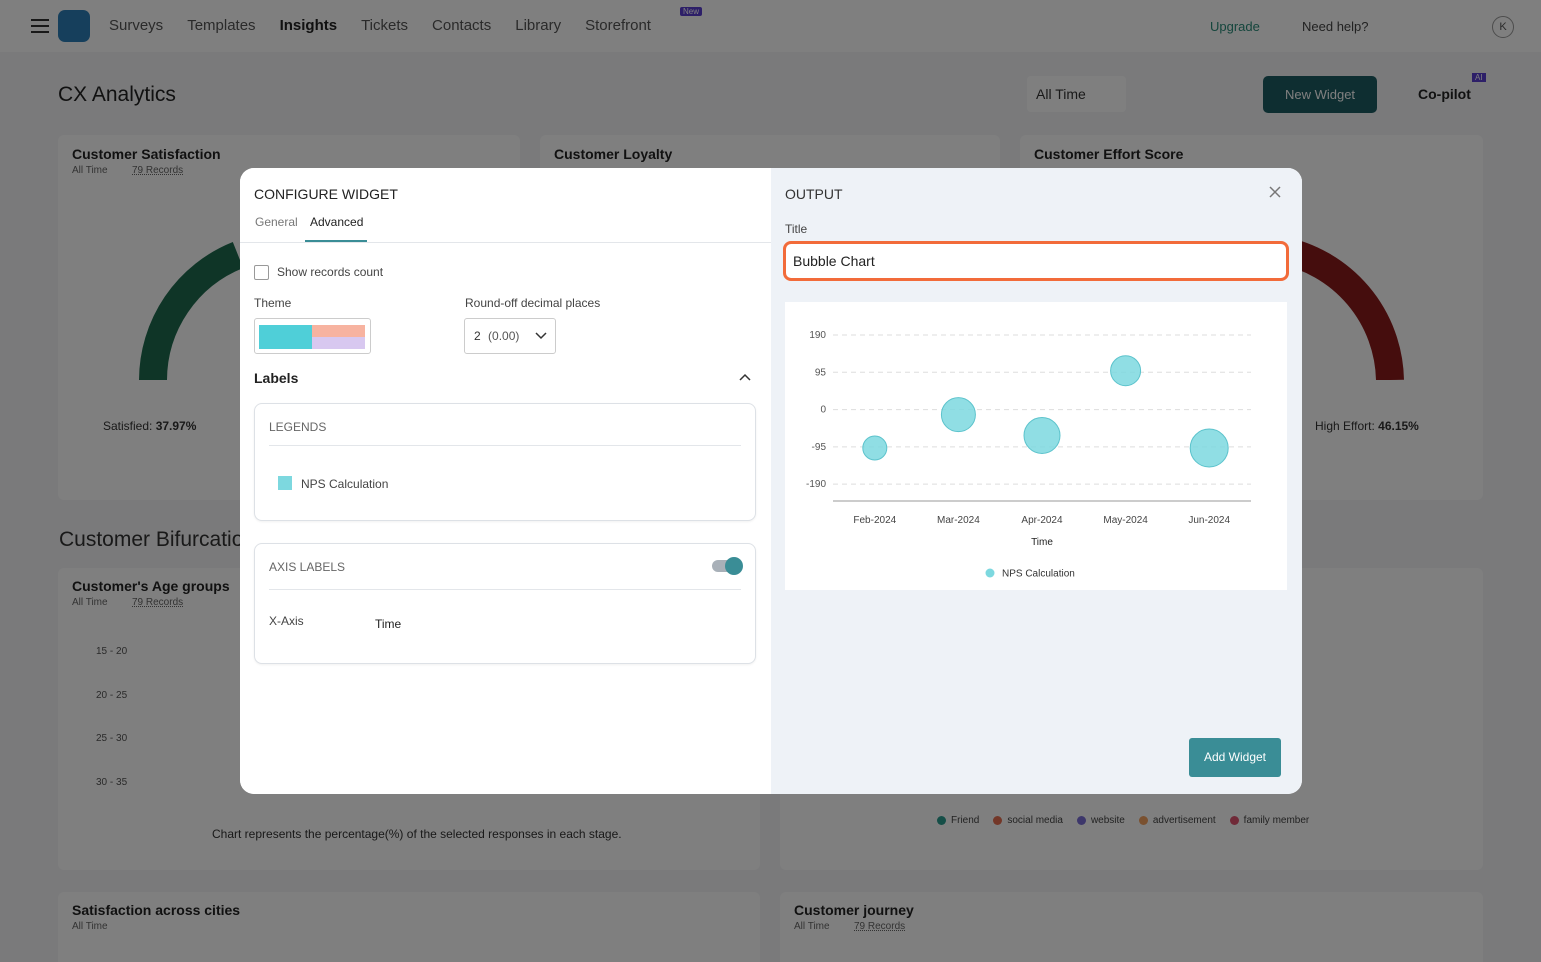  Describe the element at coordinates (505, 603) in the screenshot. I see `axis-labels-box: AXIS LABELS X-Axis Time` at that location.